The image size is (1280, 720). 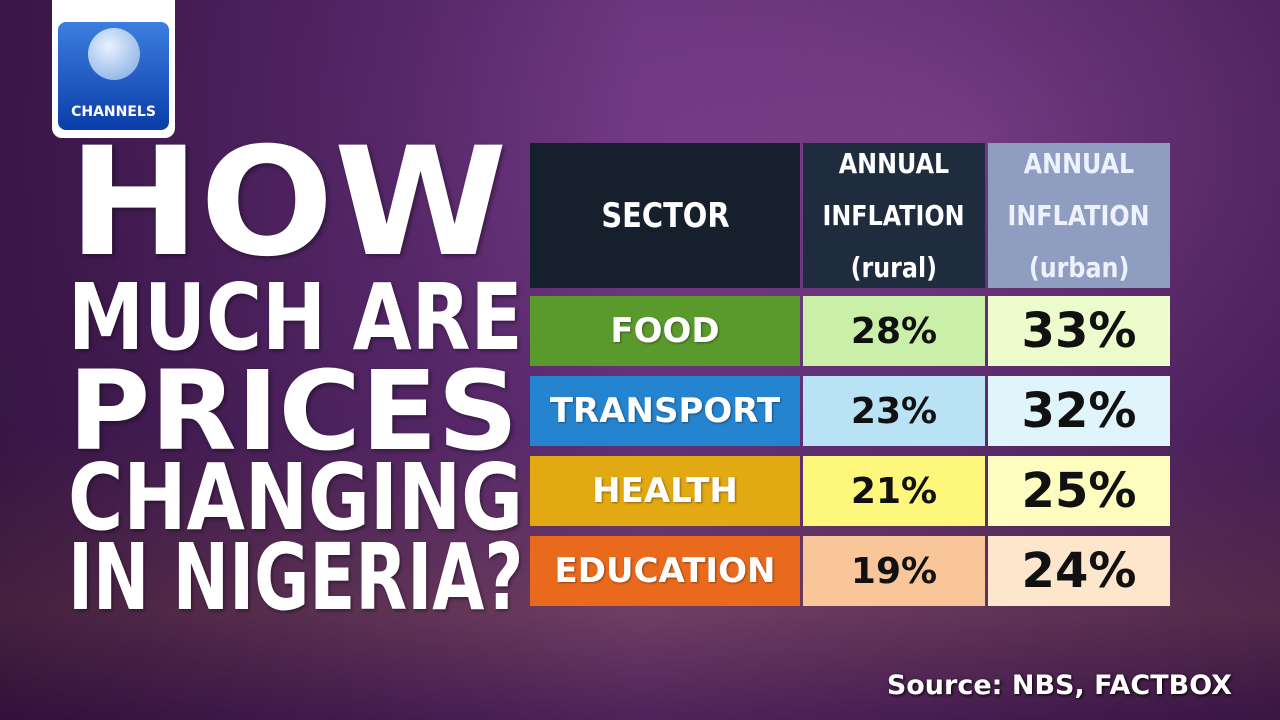 What do you see at coordinates (113, 112) in the screenshot?
I see `logo-label: CHANNELS` at bounding box center [113, 112].